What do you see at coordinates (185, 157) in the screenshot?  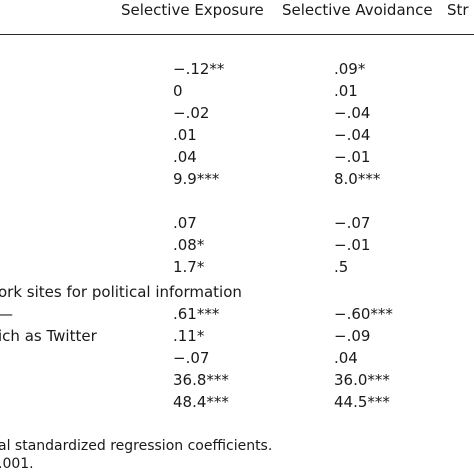 I see `exposure-value: .04` at bounding box center [185, 157].